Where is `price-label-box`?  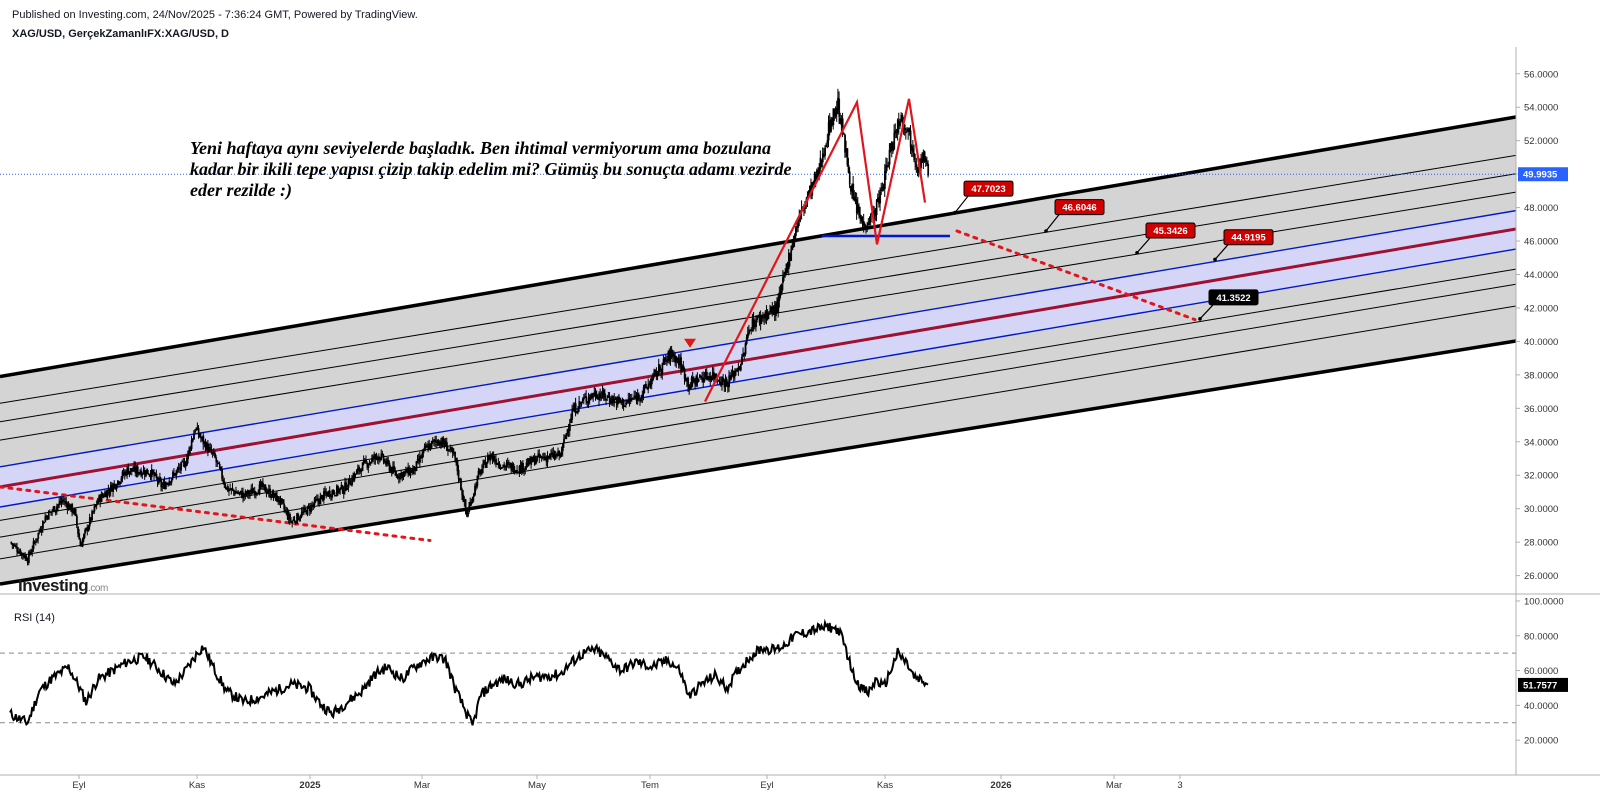
price-label-box is located at coordinates (1170, 230).